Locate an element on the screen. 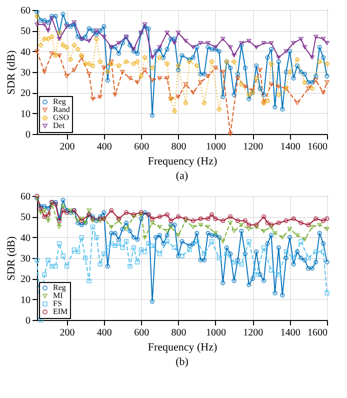 The image size is (347, 398). x-tick-label: 1200 is located at coordinates (253, 147).